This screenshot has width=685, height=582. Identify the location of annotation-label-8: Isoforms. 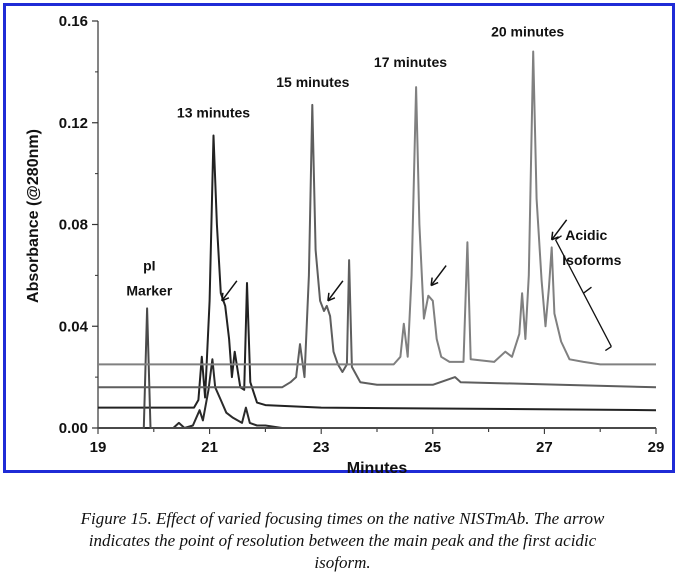
(591, 260).